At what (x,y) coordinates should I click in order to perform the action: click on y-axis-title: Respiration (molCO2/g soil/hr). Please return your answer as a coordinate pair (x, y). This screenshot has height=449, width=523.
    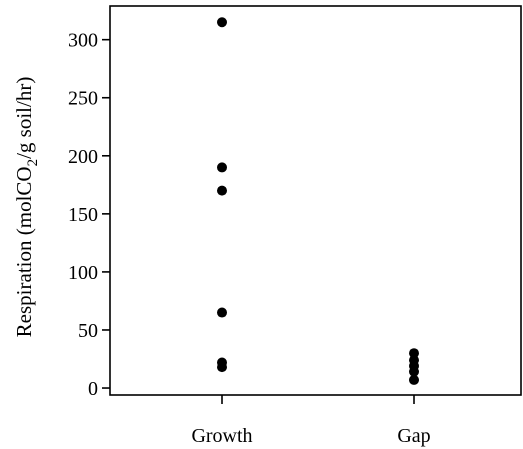
    Looking at the image, I should click on (26, 207).